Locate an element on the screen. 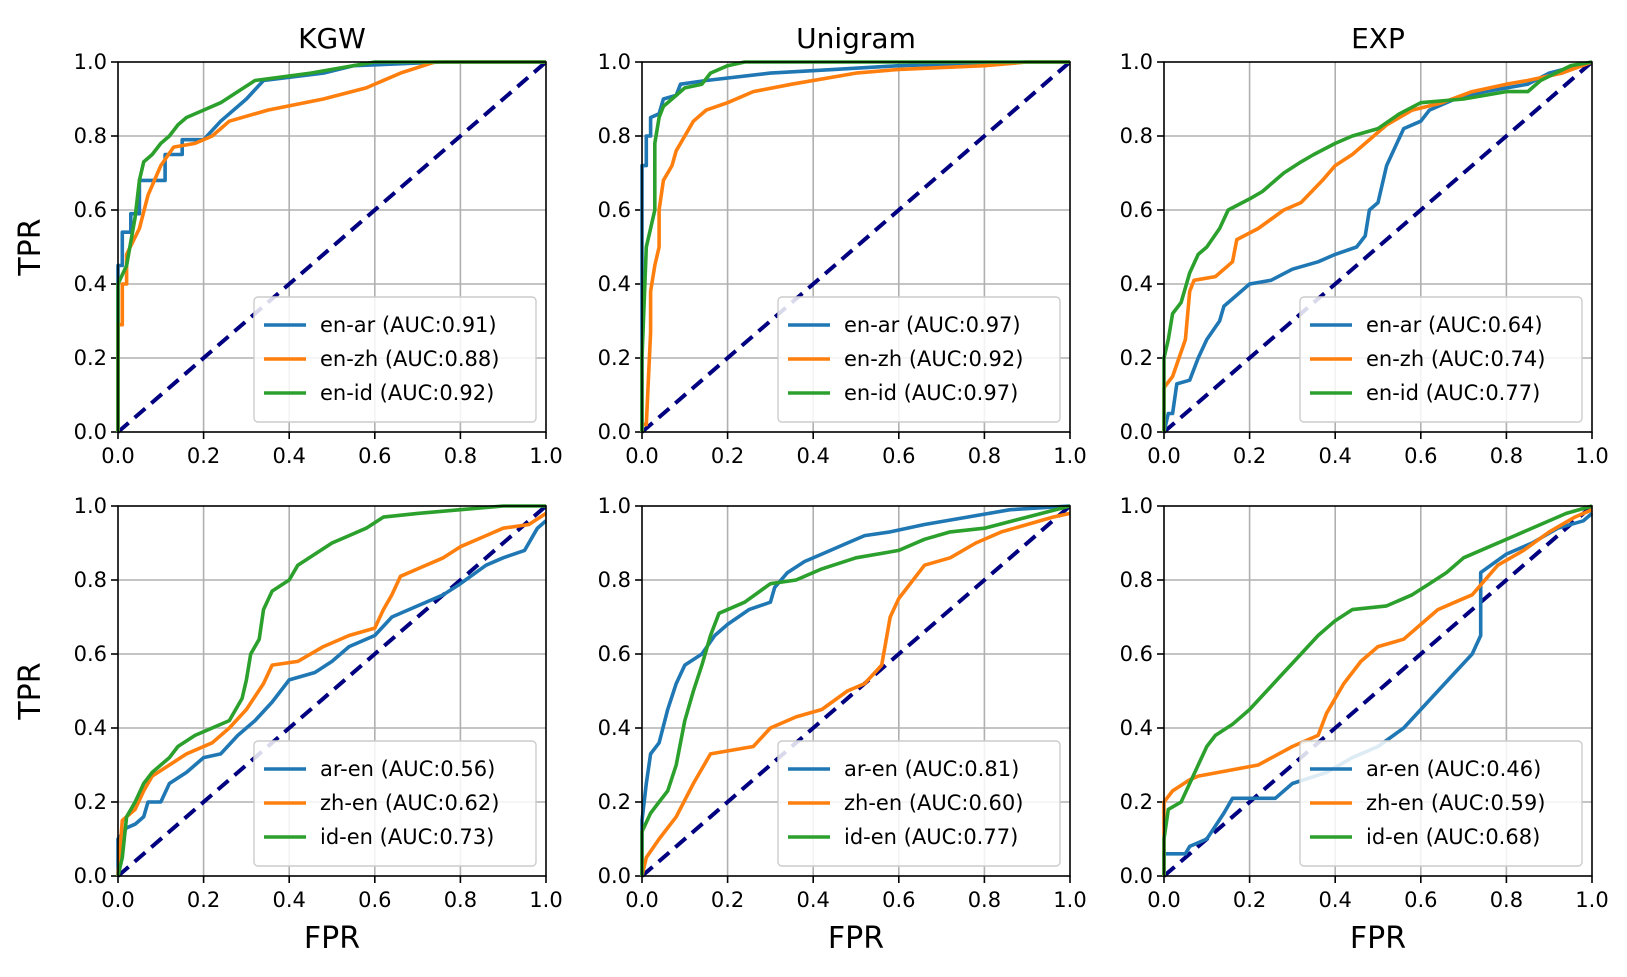 The width and height of the screenshot is (1627, 977). legend-entry: ar-en (AUC:0.56) is located at coordinates (407, 769).